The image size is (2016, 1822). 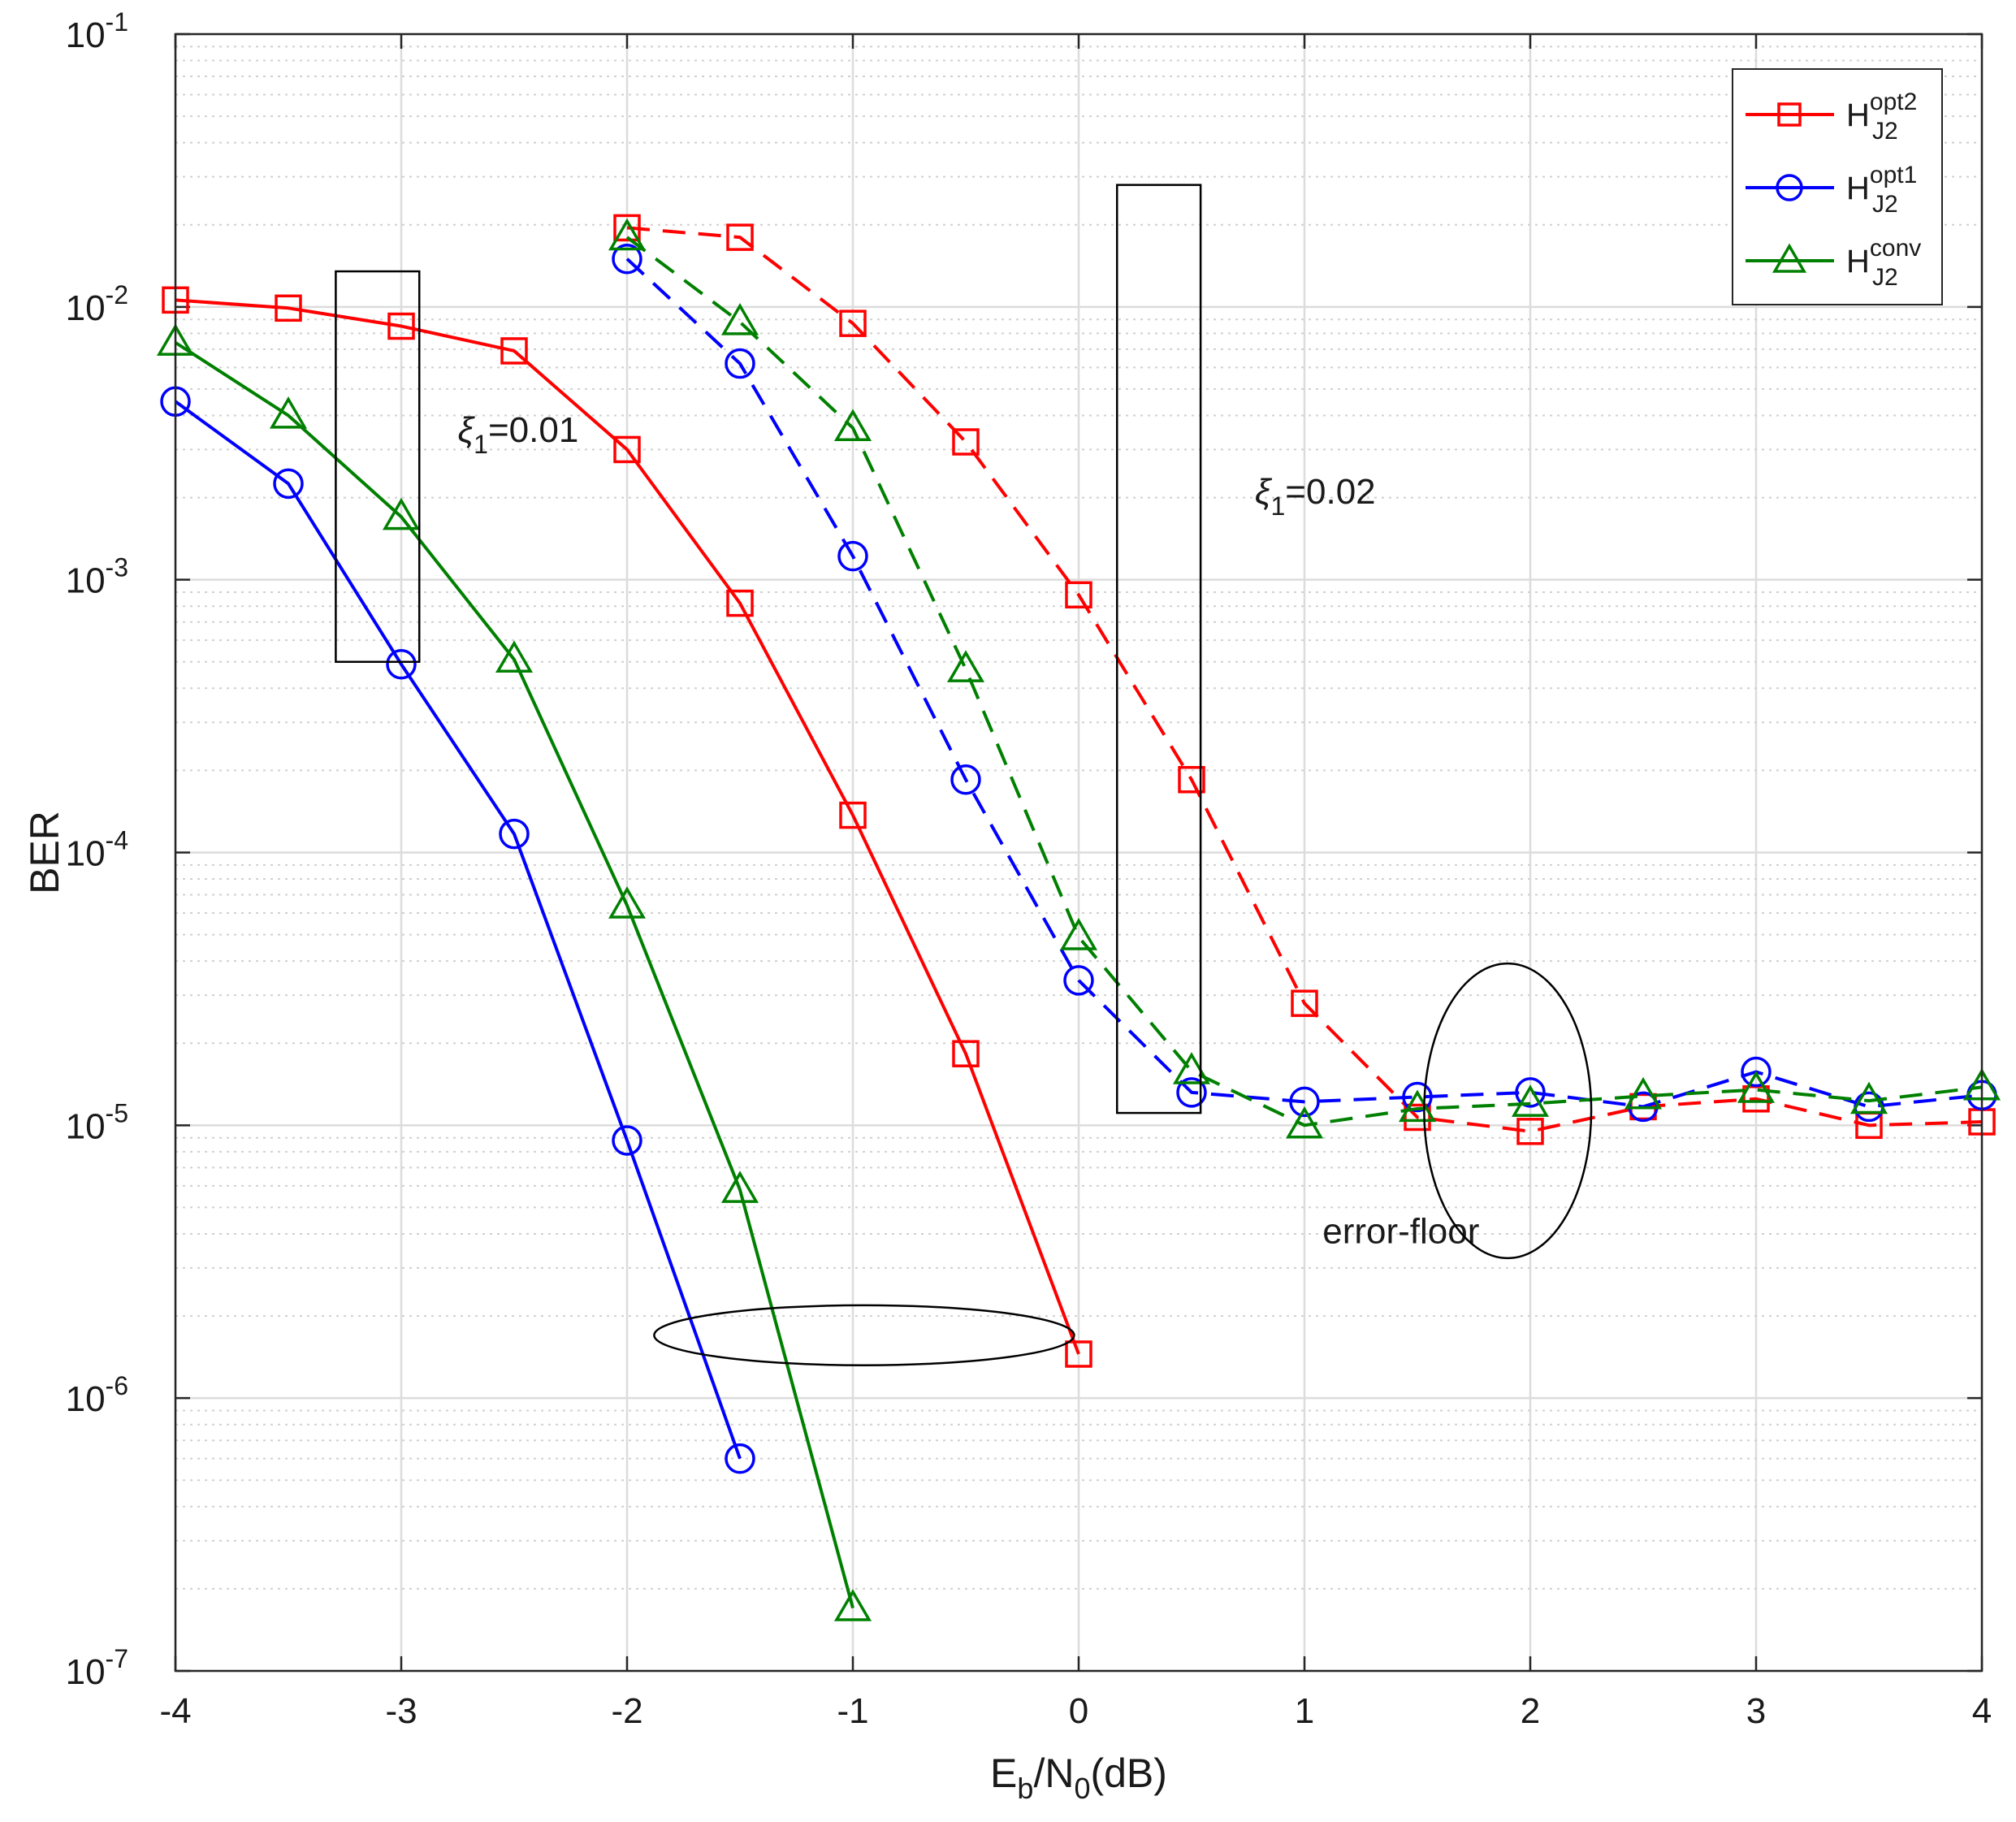 What do you see at coordinates (1305, 1711) in the screenshot?
I see `x-tick-label: 1` at bounding box center [1305, 1711].